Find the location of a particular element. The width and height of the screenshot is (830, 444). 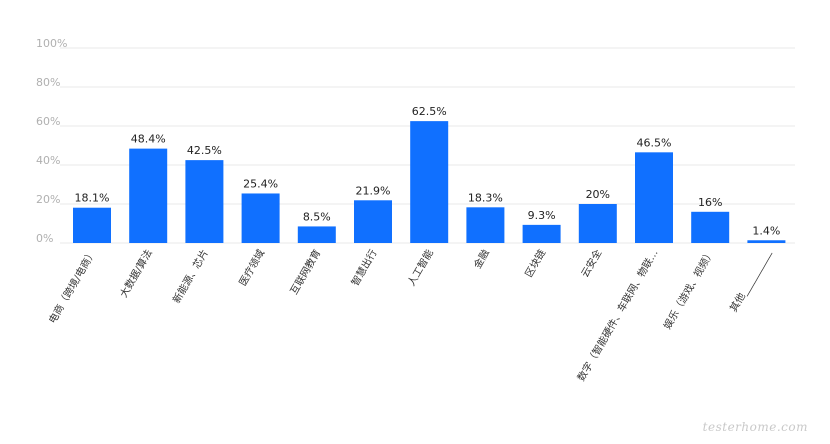

data-label: 8.5% is located at coordinates (317, 216).